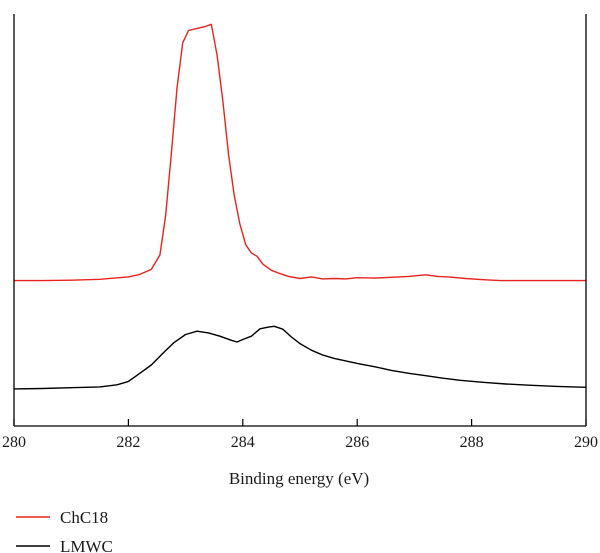 This screenshot has width=600, height=553. What do you see at coordinates (472, 442) in the screenshot?
I see `x-tick-label-288: 288` at bounding box center [472, 442].